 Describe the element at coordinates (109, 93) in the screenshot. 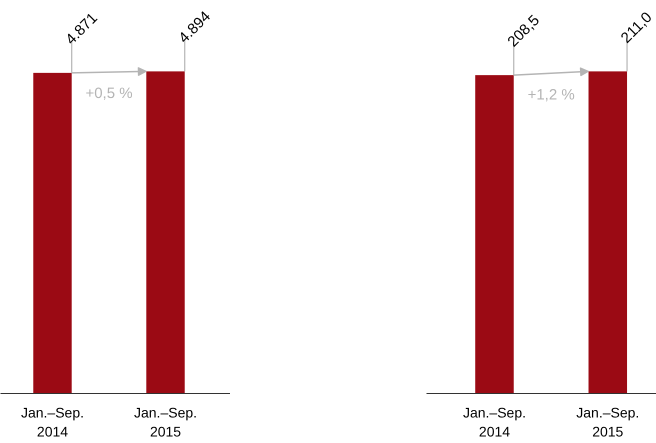

I see `annotation: +0,5 %` at that location.